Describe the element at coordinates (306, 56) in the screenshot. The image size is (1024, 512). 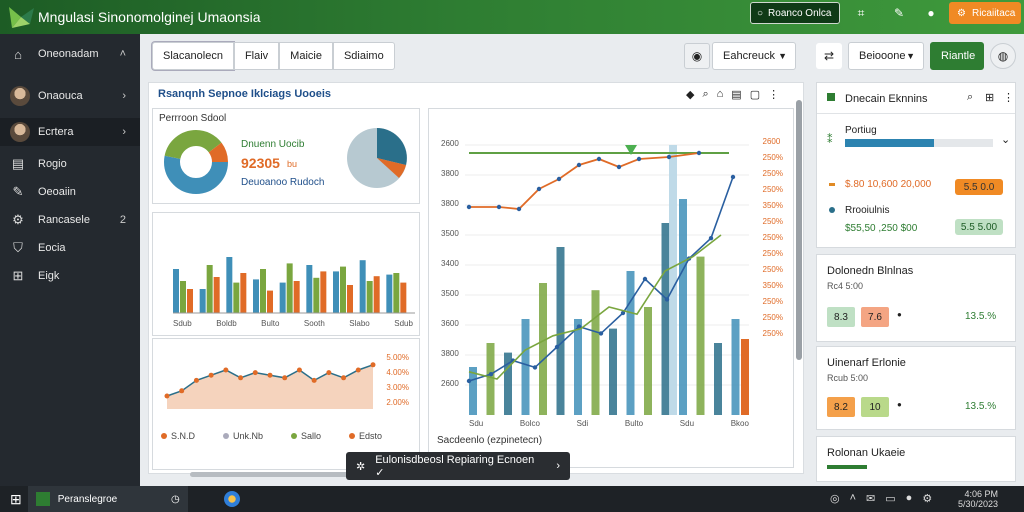
I see `tab-metrics: Maicie` at that location.